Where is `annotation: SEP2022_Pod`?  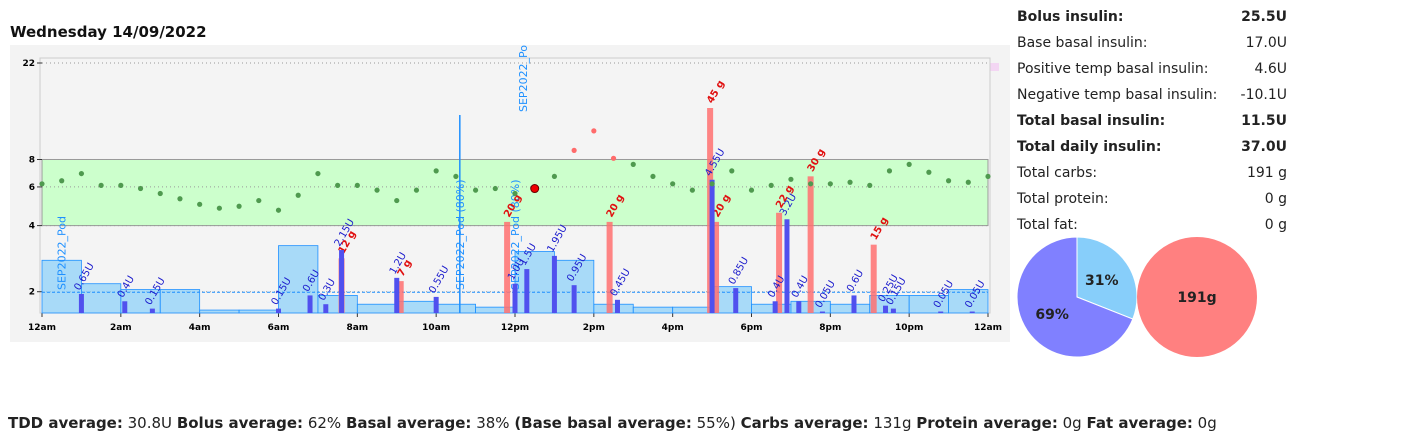
annotation: SEP2022_Pod is located at coordinates (62, 253).